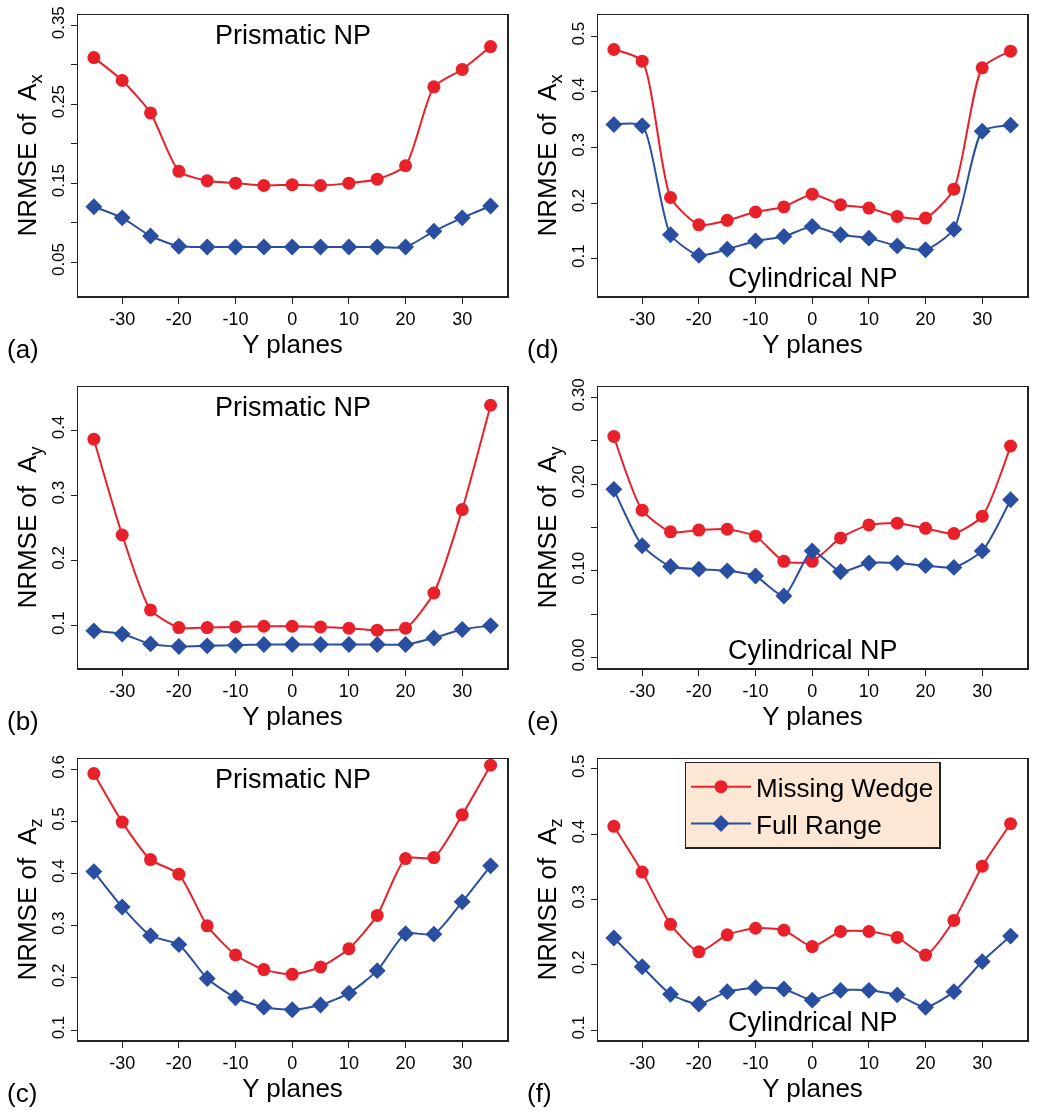 This screenshot has width=1040, height=1117. Describe the element at coordinates (845, 787) in the screenshot. I see `legend-label: Missing Wedge` at that location.